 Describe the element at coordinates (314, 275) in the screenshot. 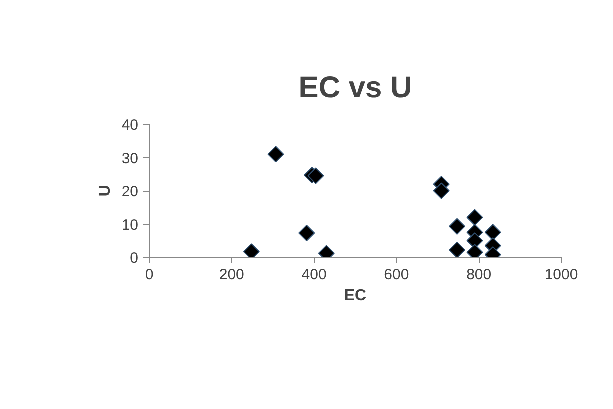

I see `x-tick-label: 400` at that location.